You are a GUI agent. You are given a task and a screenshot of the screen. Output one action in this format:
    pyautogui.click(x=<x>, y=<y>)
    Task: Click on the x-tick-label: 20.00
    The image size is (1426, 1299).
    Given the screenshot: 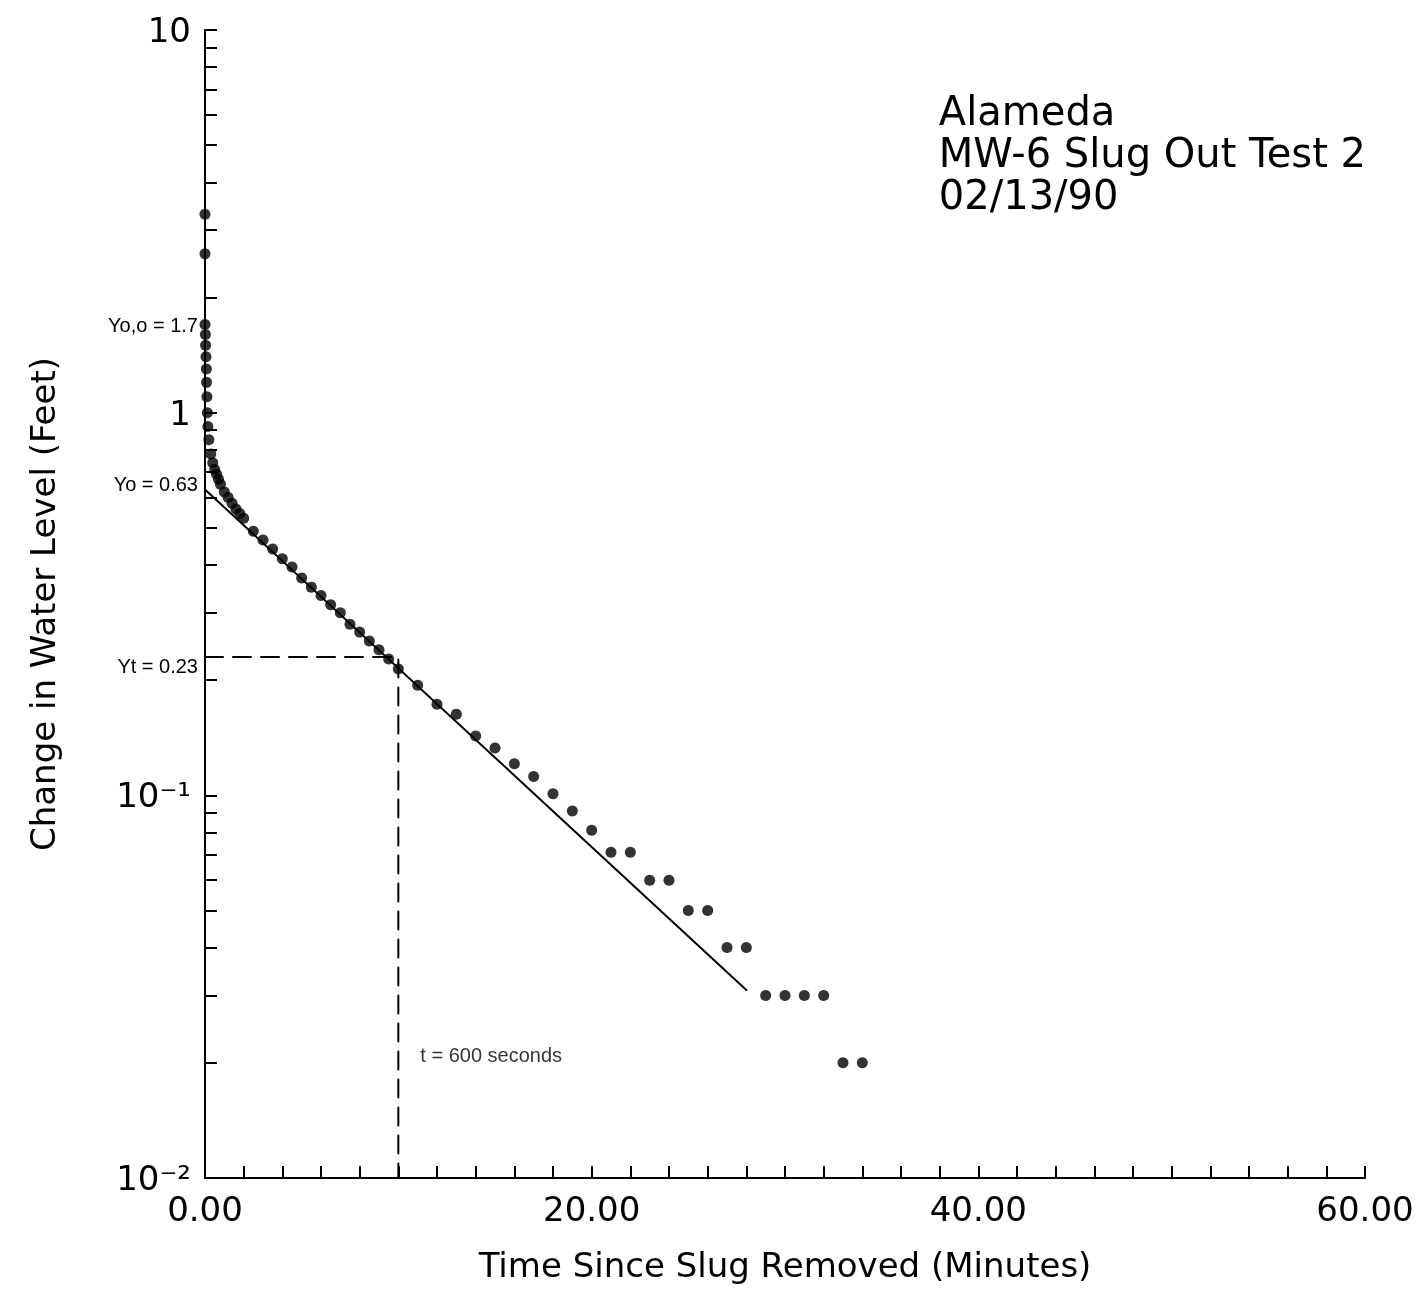 What is the action you would take?
    pyautogui.click(x=591, y=1209)
    